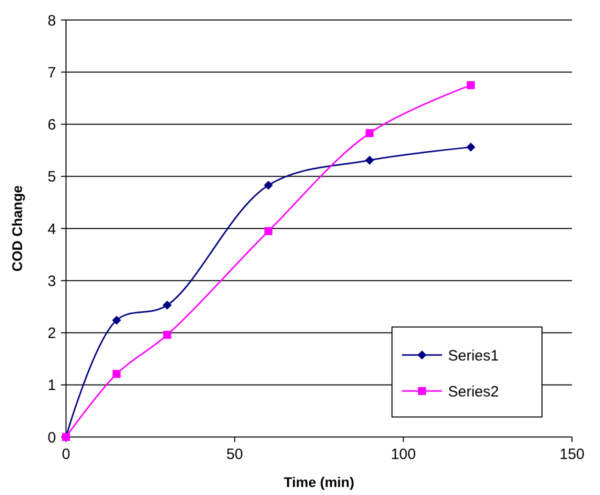 The width and height of the screenshot is (600, 495). I want to click on y-tick-label: 4, so click(52, 229).